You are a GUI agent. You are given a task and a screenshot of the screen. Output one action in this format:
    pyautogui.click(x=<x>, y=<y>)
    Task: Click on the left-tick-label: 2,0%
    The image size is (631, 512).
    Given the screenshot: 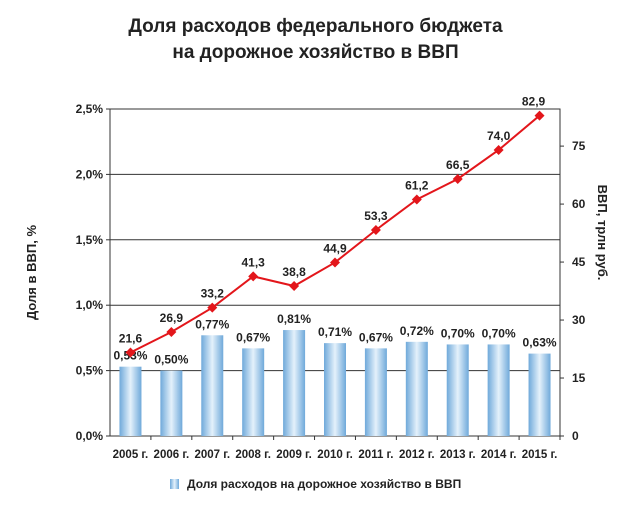 What is the action you would take?
    pyautogui.click(x=90, y=174)
    